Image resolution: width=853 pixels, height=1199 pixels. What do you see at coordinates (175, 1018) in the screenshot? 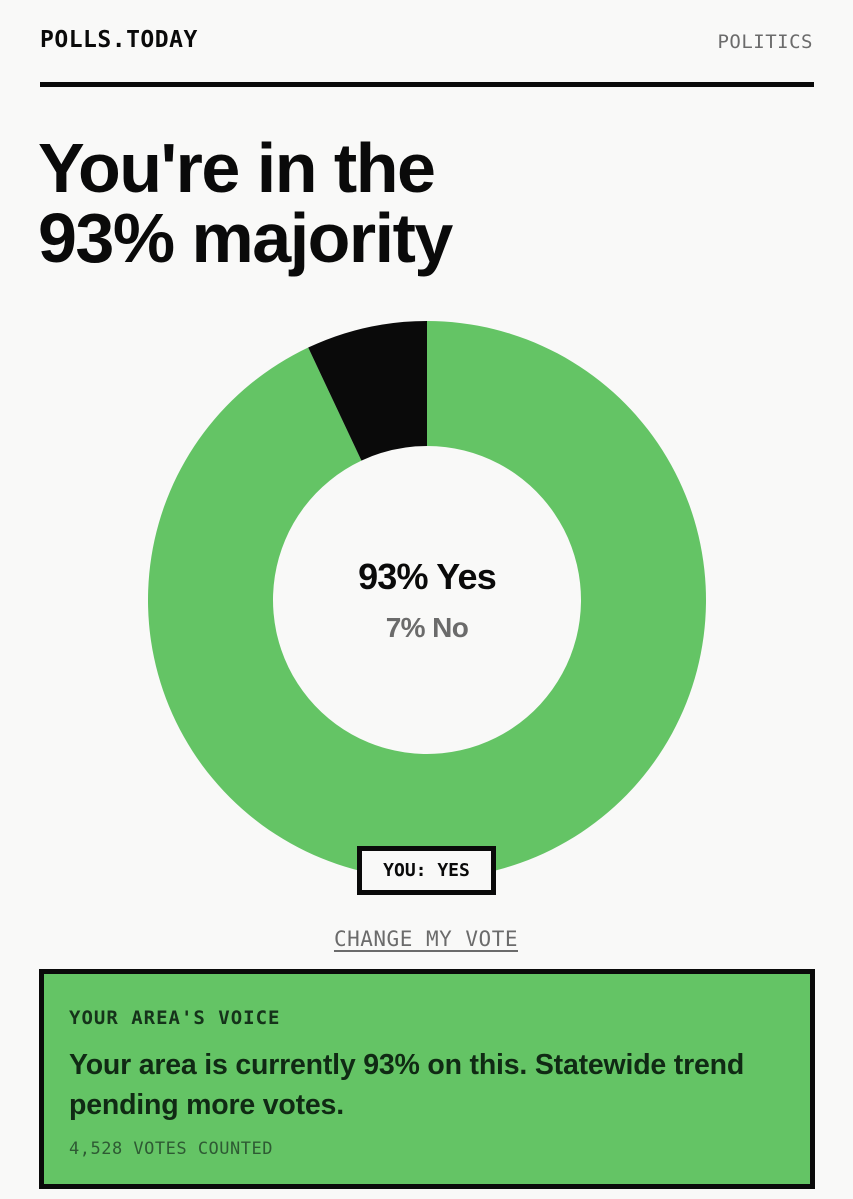
I see `area-voice-label: YOUR AREA'S VOICE` at bounding box center [175, 1018].